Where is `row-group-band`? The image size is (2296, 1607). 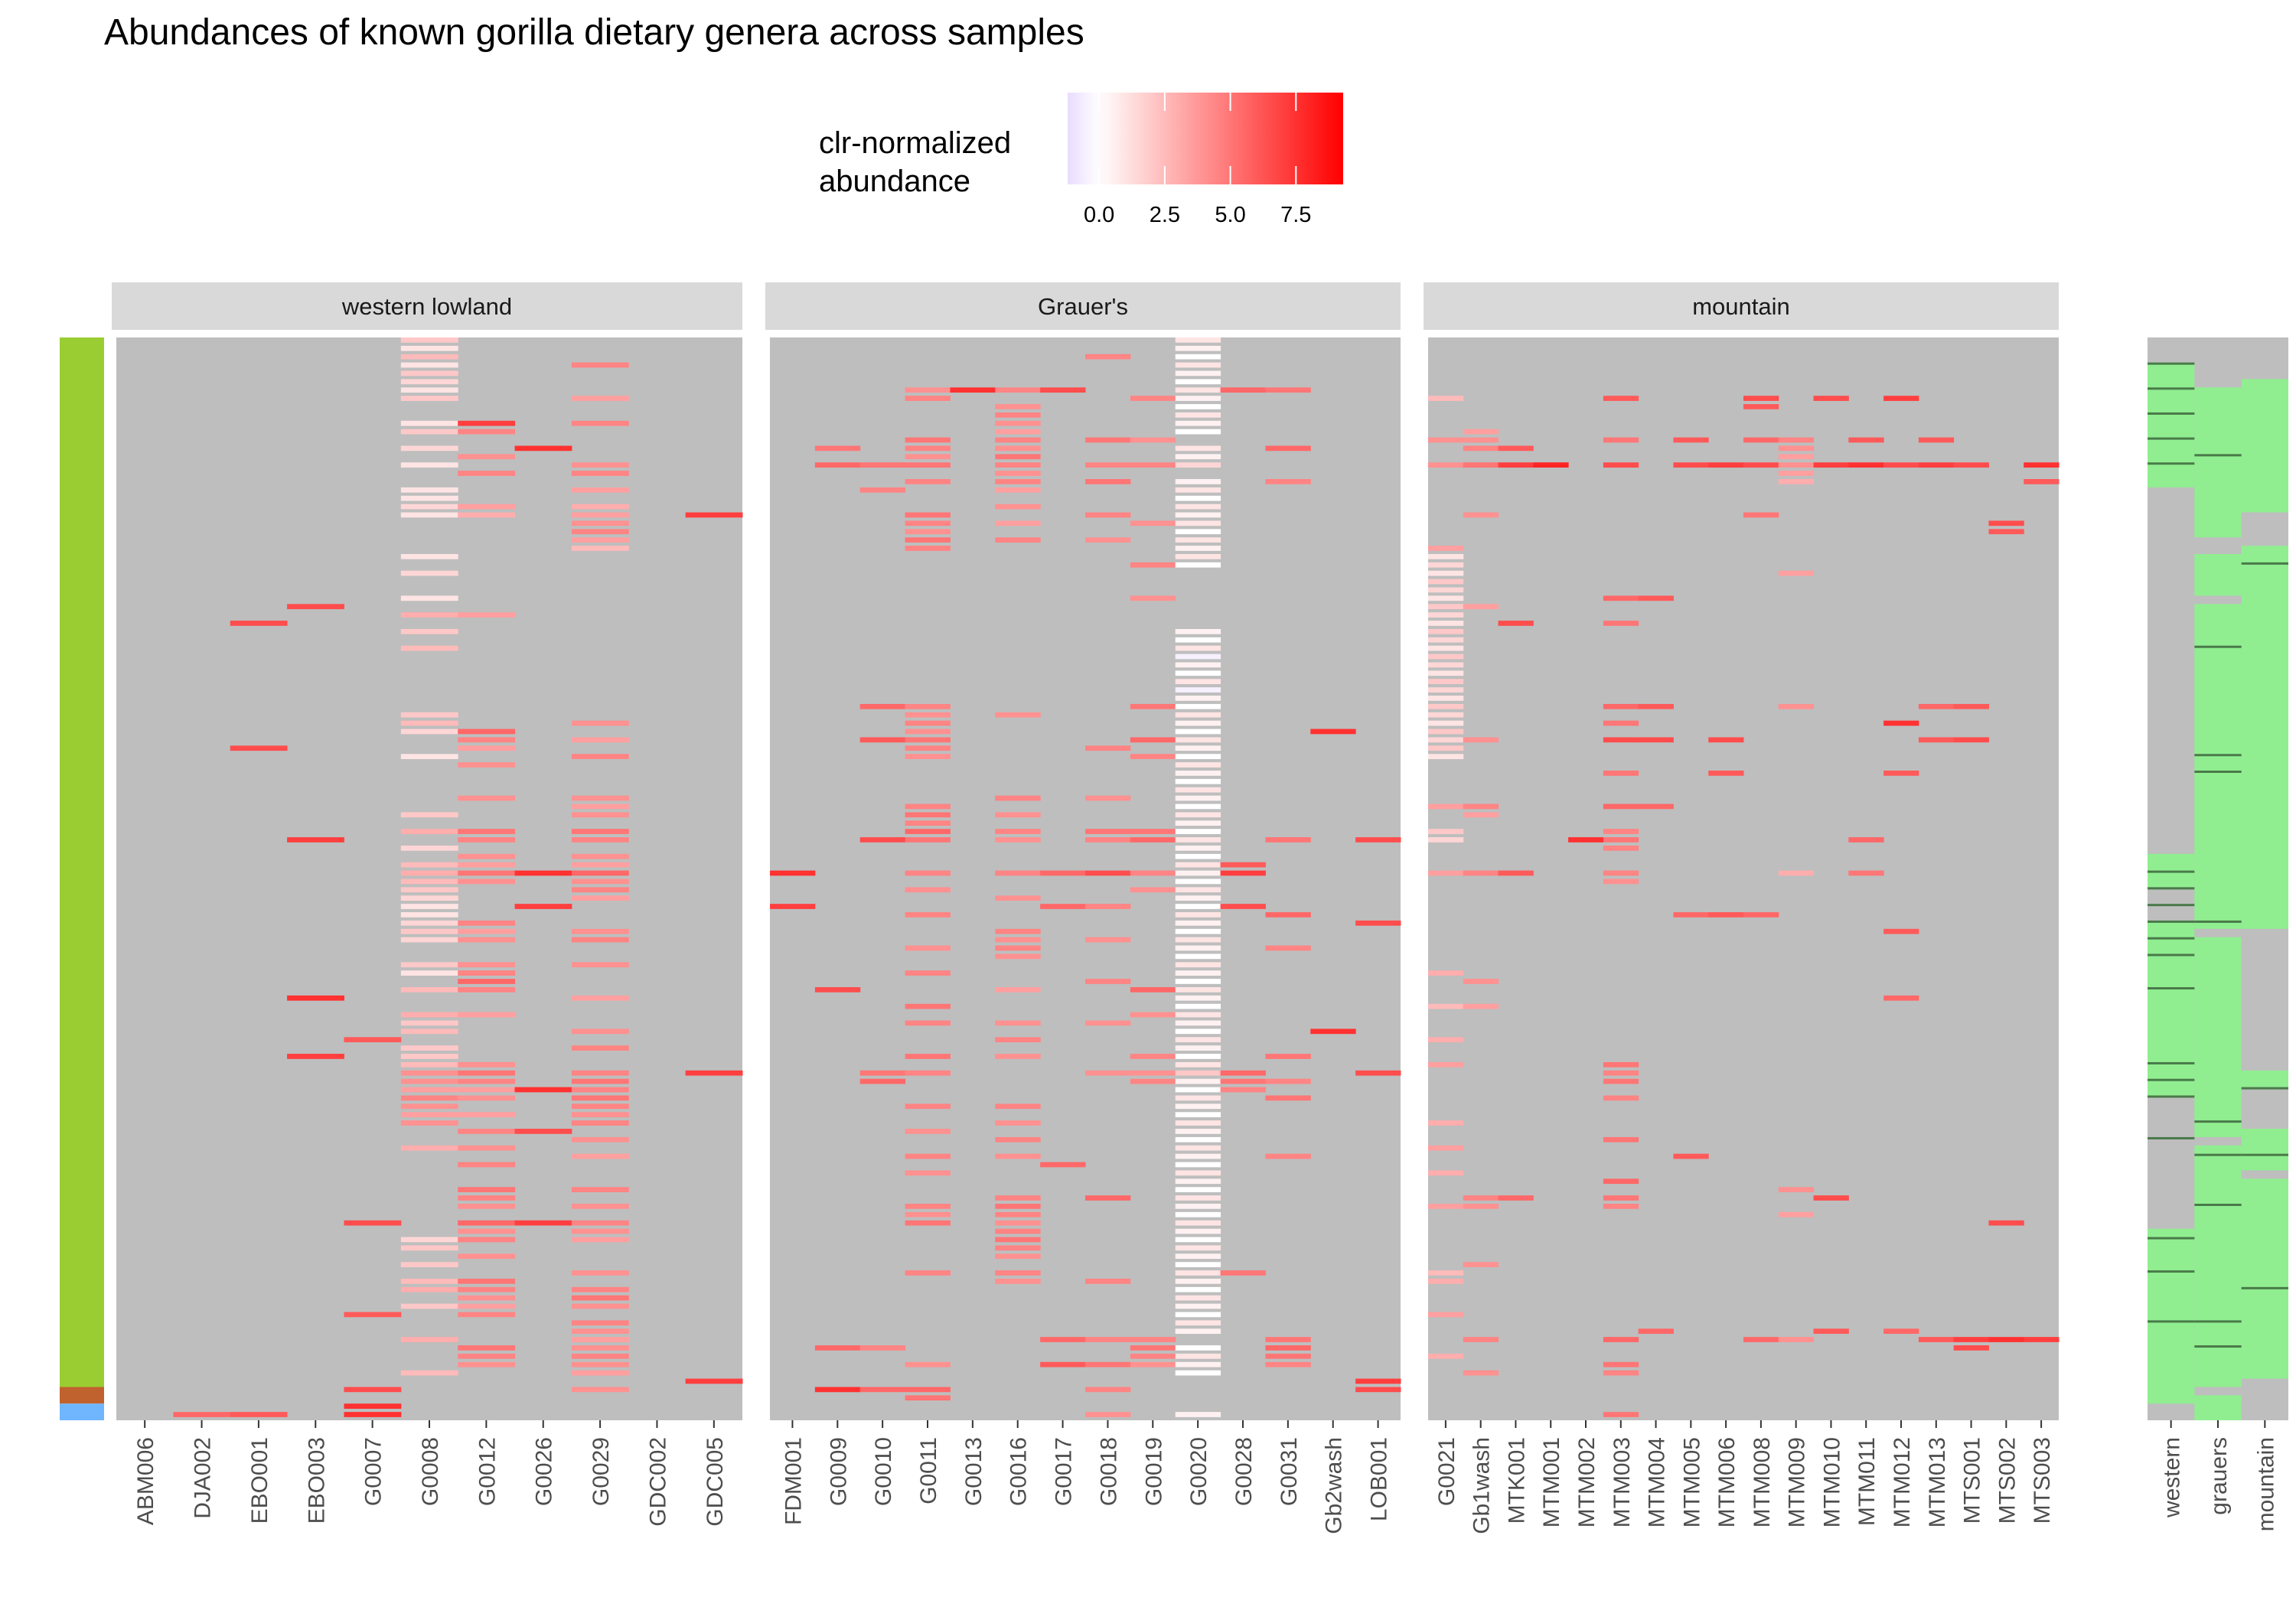 row-group-band is located at coordinates (82, 1395).